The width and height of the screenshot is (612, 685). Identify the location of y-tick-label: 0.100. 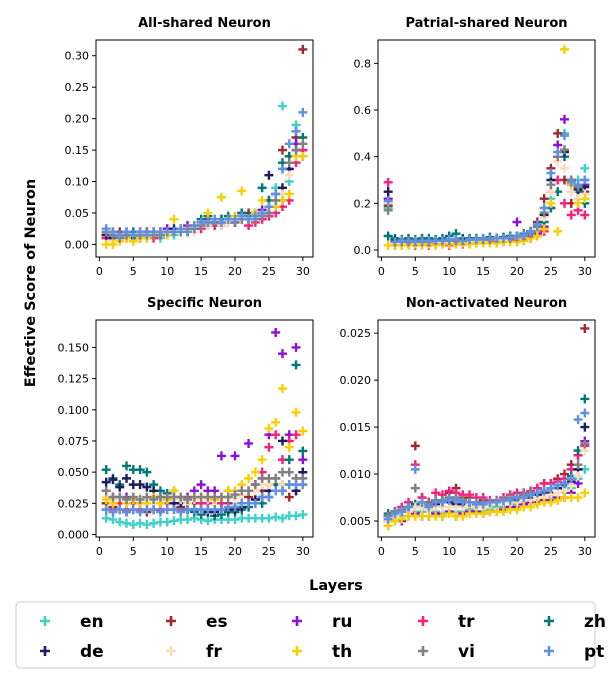
(74, 410).